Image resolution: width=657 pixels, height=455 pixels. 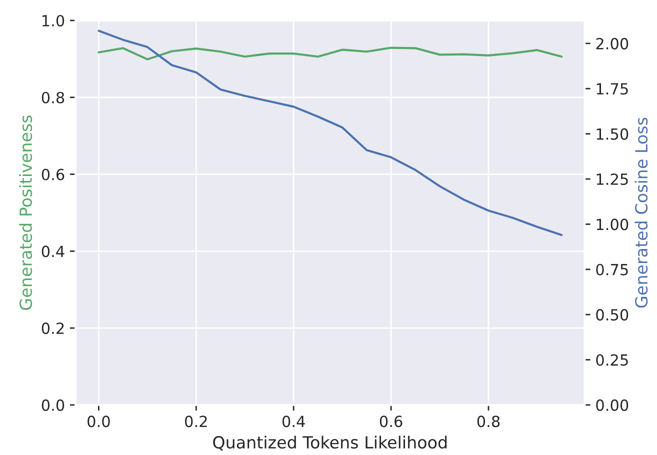 I want to click on x-tick-label: 0.8, so click(x=488, y=422).